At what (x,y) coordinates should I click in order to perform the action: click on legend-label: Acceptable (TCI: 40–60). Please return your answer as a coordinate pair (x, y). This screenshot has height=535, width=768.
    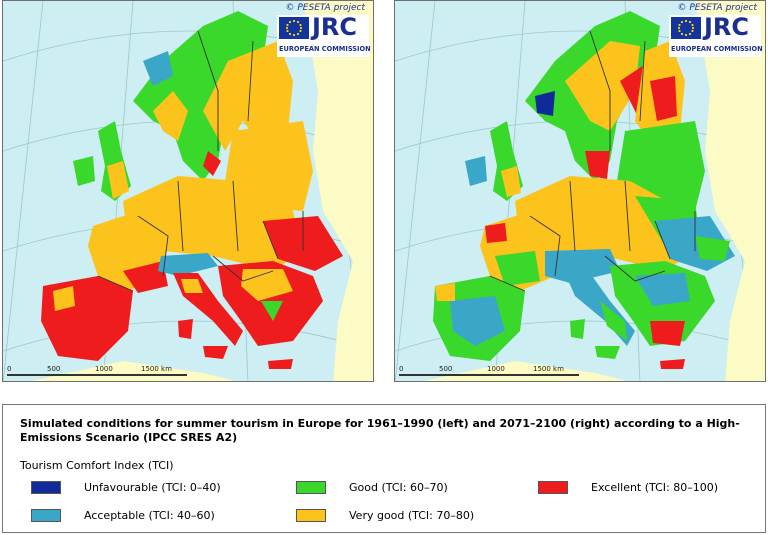
    Looking at the image, I should click on (149, 515).